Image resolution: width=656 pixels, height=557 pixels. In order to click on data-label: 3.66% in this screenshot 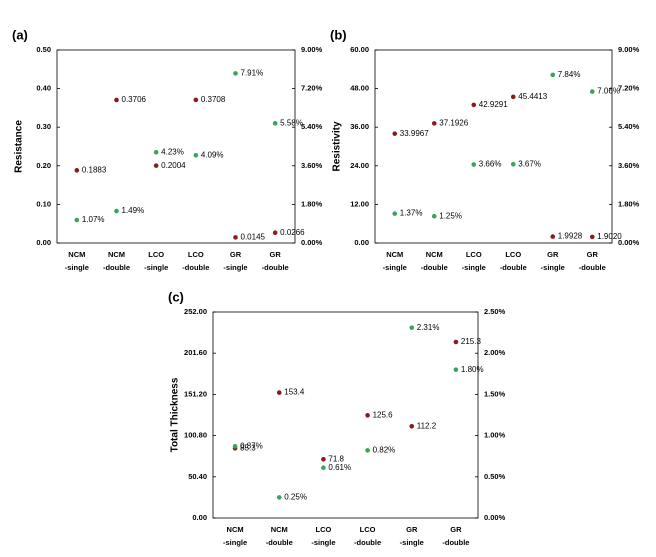, I will do `click(490, 164)`.